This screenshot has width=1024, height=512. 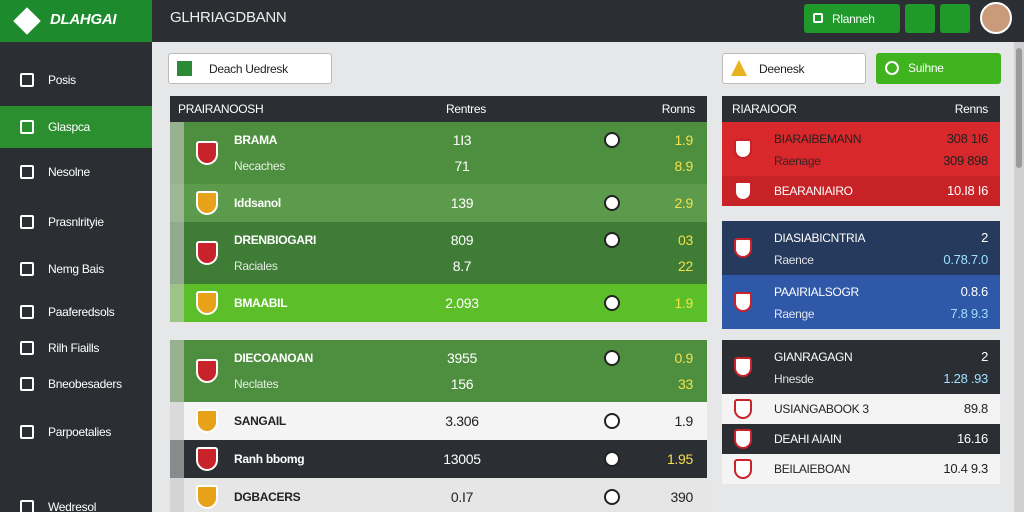 I want to click on table-row: BEARANIAIRO 10.I8 I6, so click(x=861, y=191).